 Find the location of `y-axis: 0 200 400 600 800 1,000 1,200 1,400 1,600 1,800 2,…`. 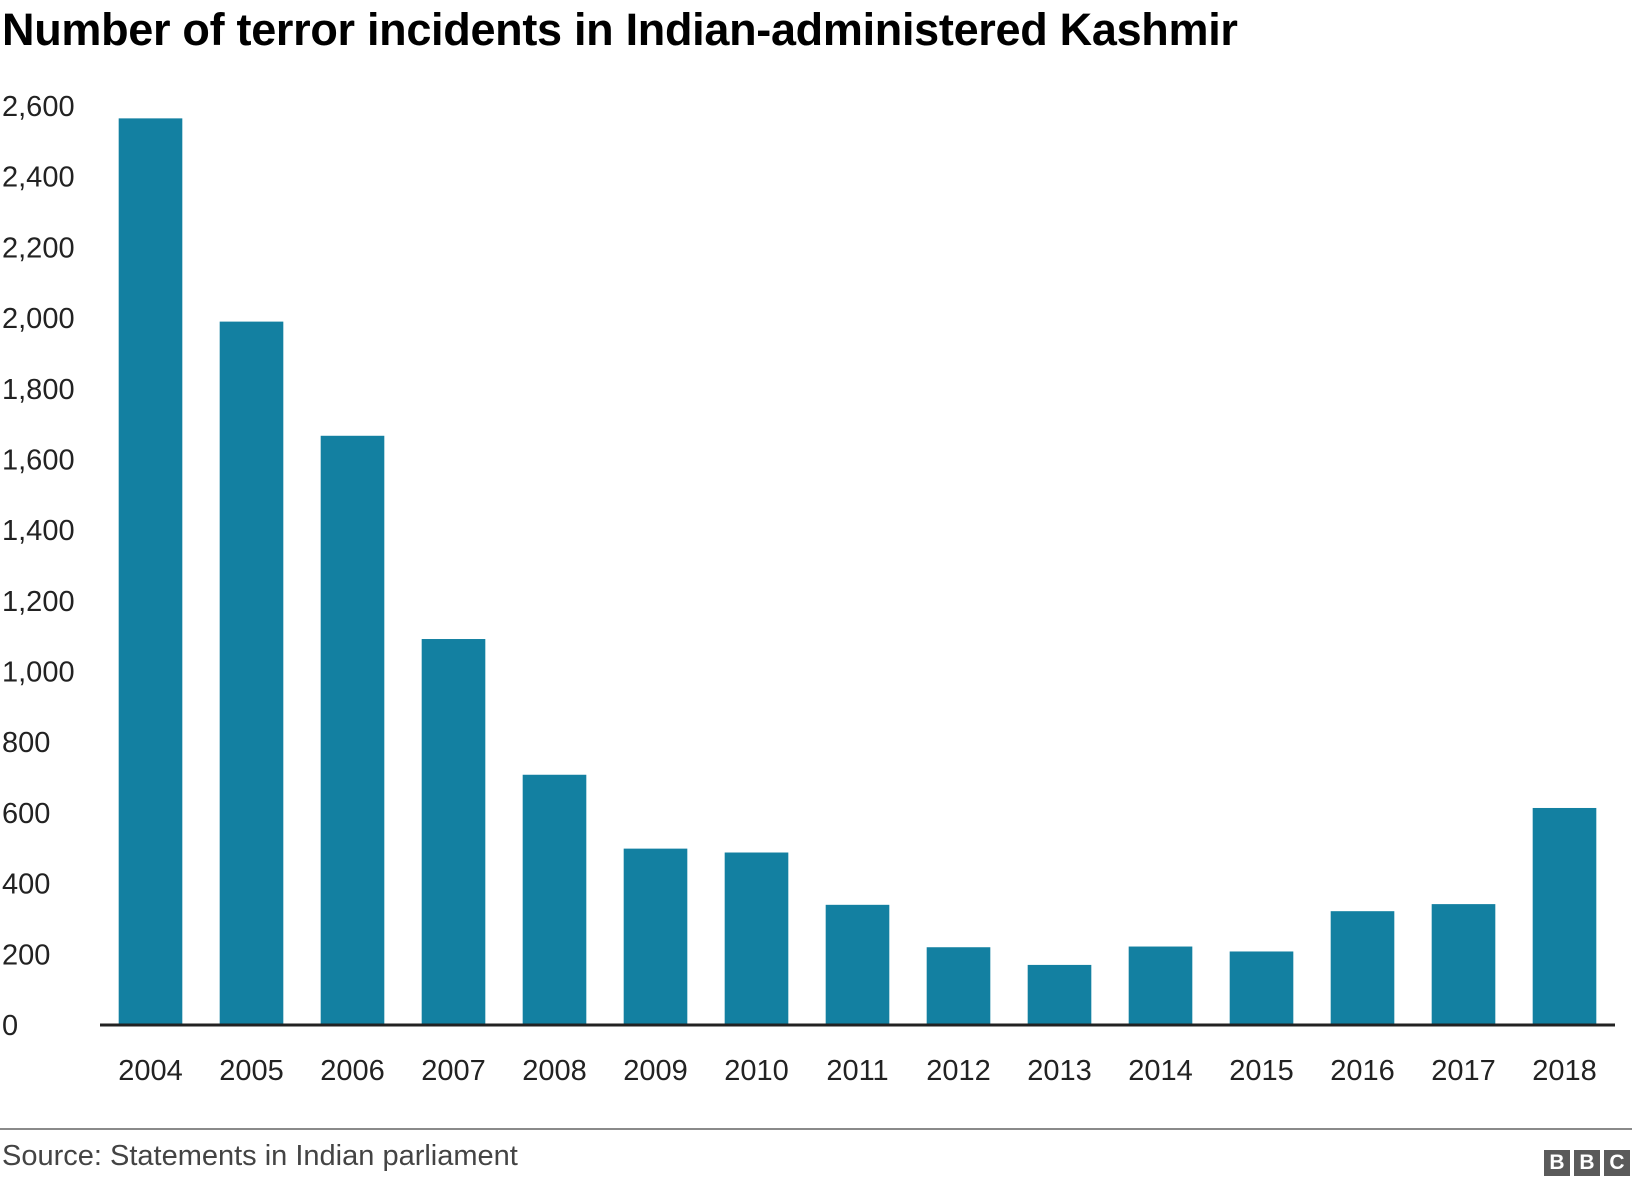

y-axis: 0 200 400 600 800 1,000 1,200 1,400 1,600 1,800 2,… is located at coordinates (38, 566).